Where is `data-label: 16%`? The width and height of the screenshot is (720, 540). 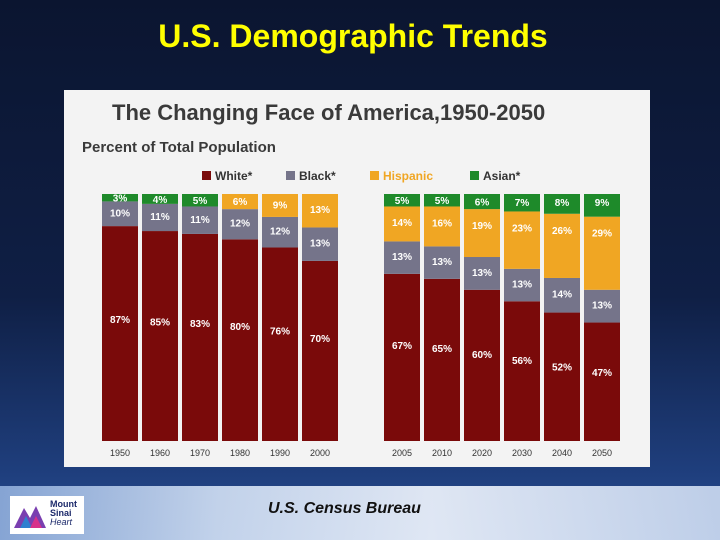
data-label: 16% is located at coordinates (442, 223).